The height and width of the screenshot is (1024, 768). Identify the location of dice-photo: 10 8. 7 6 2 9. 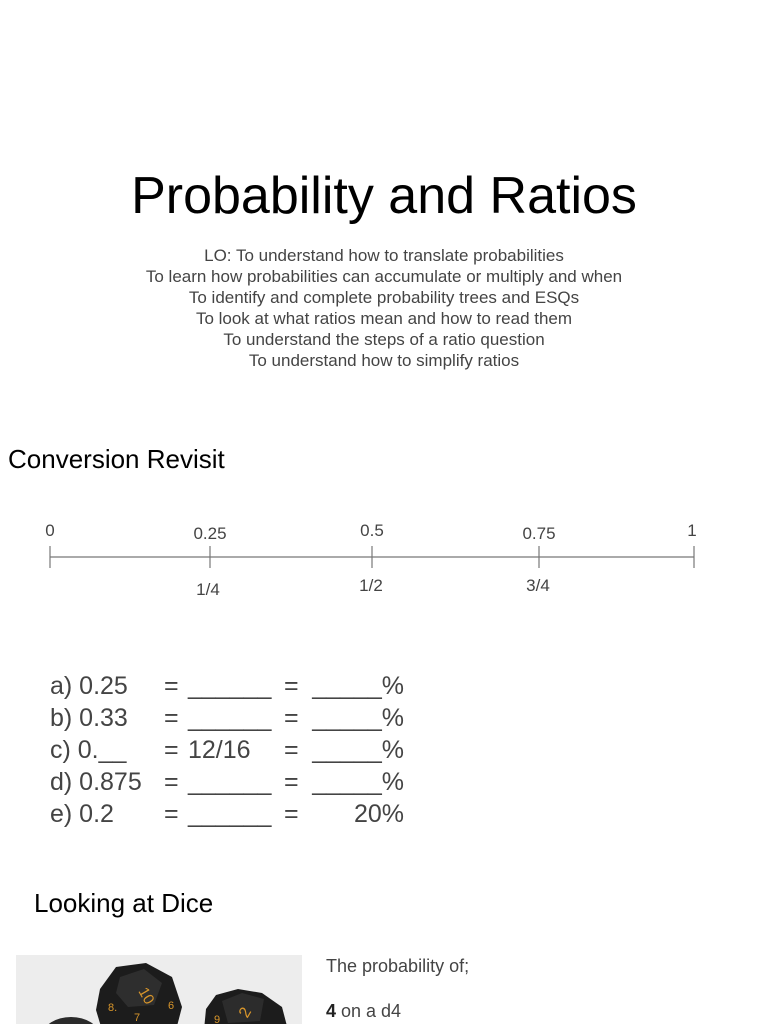
(159, 989).